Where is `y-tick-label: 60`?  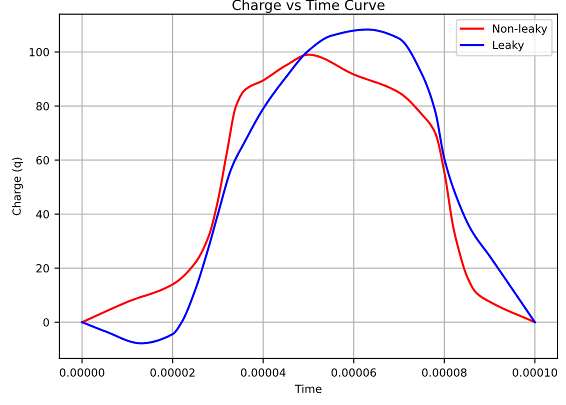
y-tick-label: 60 is located at coordinates (42, 160).